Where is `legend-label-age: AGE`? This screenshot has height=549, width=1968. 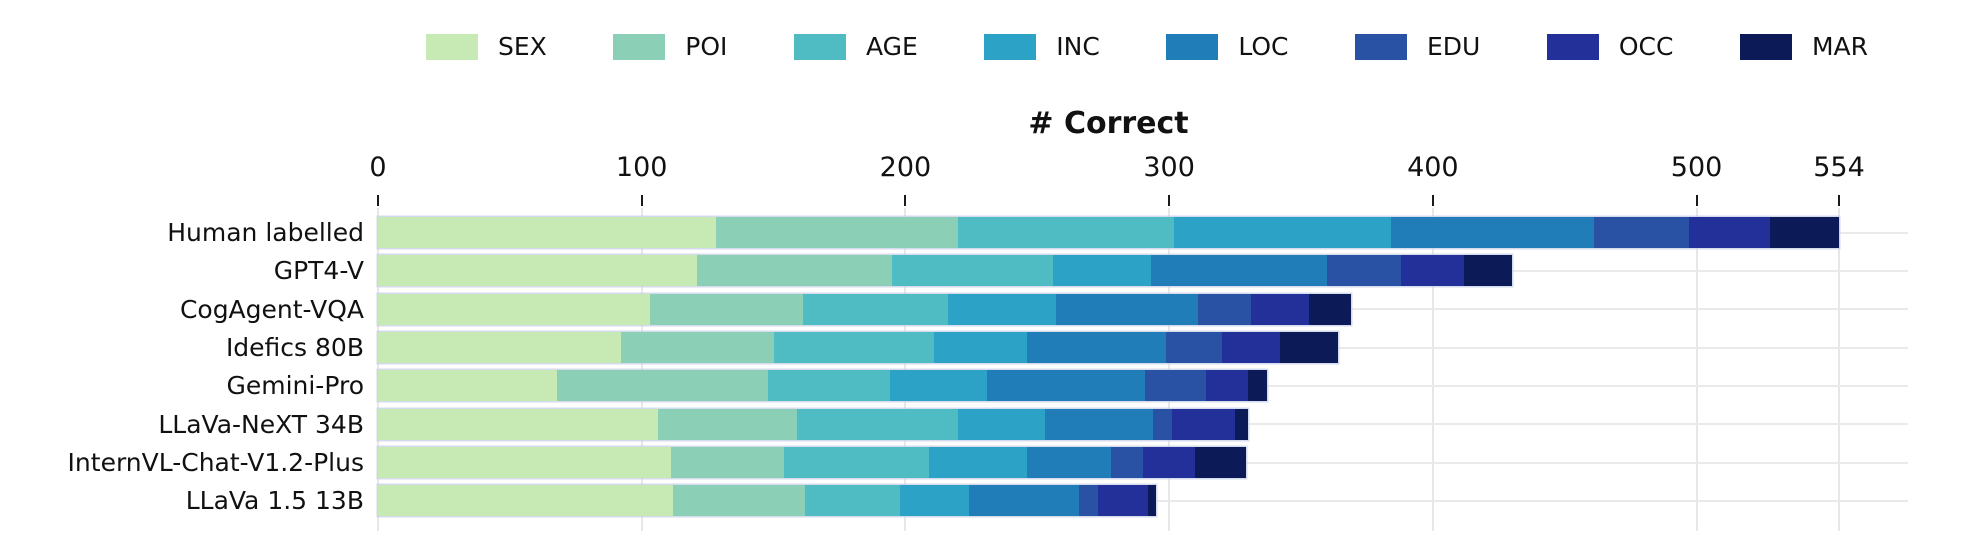 legend-label-age: AGE is located at coordinates (891, 46).